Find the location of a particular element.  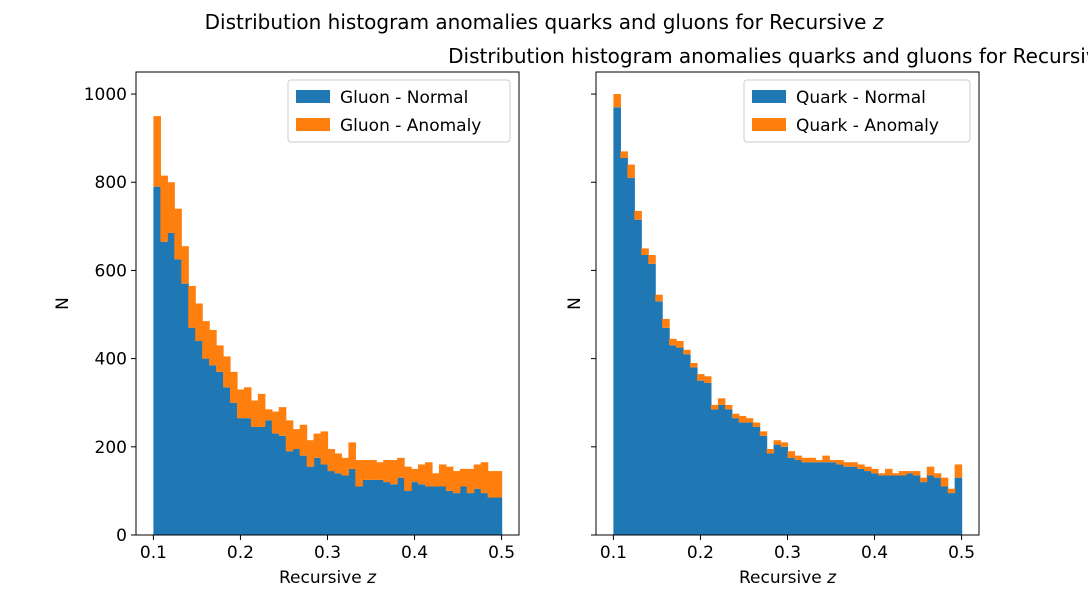

x-tick-label: 0.2 is located at coordinates (240, 553).